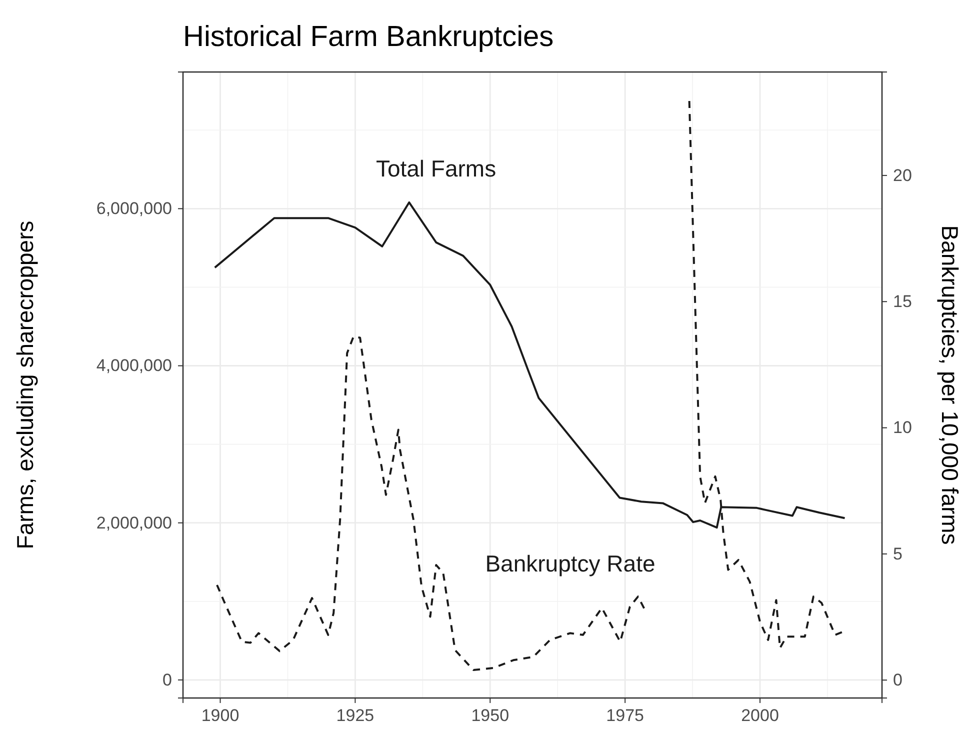  Describe the element at coordinates (134, 208) in the screenshot. I see `y-tick-label: 6,000,000` at that location.